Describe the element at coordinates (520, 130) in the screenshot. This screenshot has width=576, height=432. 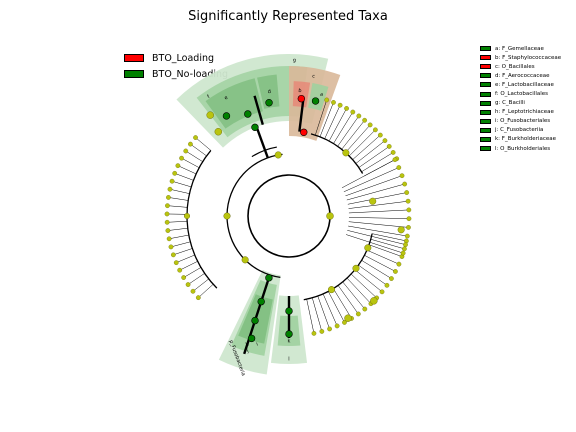
I see `taxa-legend-item: j: C_Fusobacteriia` at that location.